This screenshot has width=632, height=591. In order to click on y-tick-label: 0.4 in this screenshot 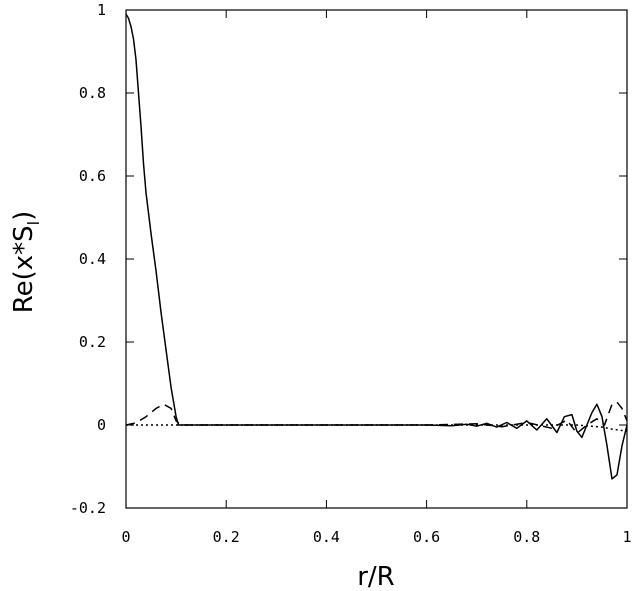, I will do `click(92, 259)`.